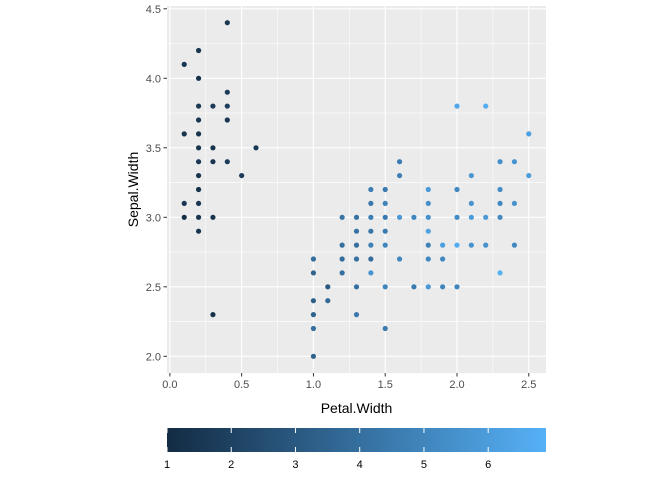  Describe the element at coordinates (231, 465) in the screenshot. I see `legend-tick-label: 2` at that location.